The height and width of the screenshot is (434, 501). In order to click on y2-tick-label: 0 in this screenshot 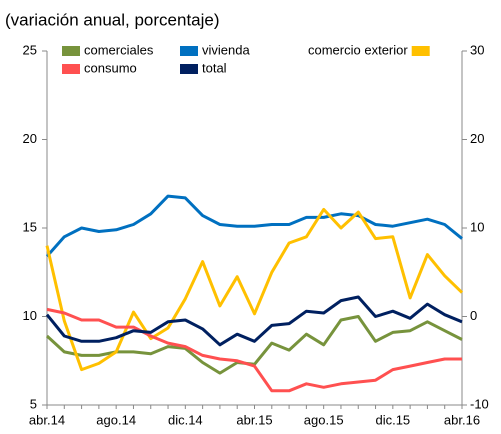, I will do `click(473, 315)`.